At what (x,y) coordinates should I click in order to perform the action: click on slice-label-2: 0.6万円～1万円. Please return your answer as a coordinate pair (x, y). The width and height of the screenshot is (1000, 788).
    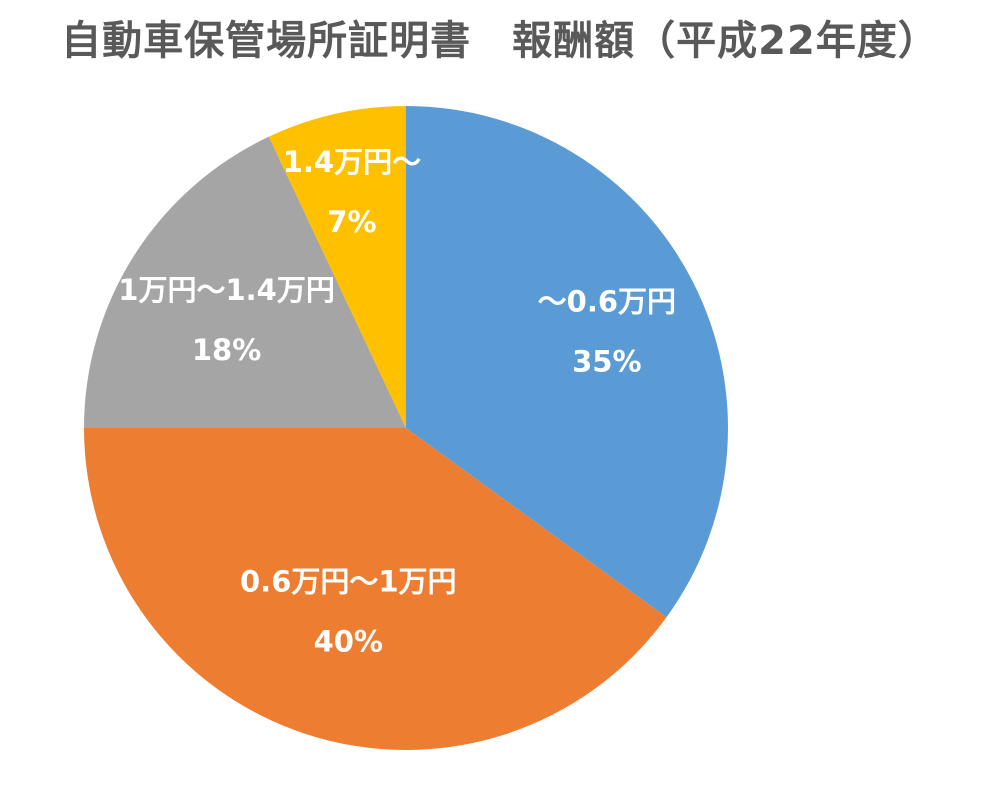
    Looking at the image, I should click on (348, 582).